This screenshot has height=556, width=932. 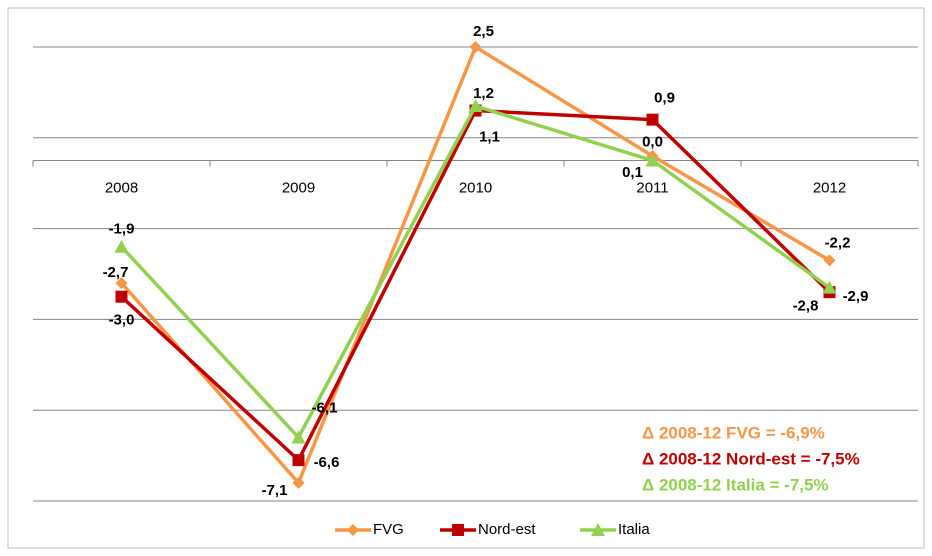 What do you see at coordinates (735, 484) in the screenshot?
I see `annotation: Δ 2008-12 Italia = -7,5%` at bounding box center [735, 484].